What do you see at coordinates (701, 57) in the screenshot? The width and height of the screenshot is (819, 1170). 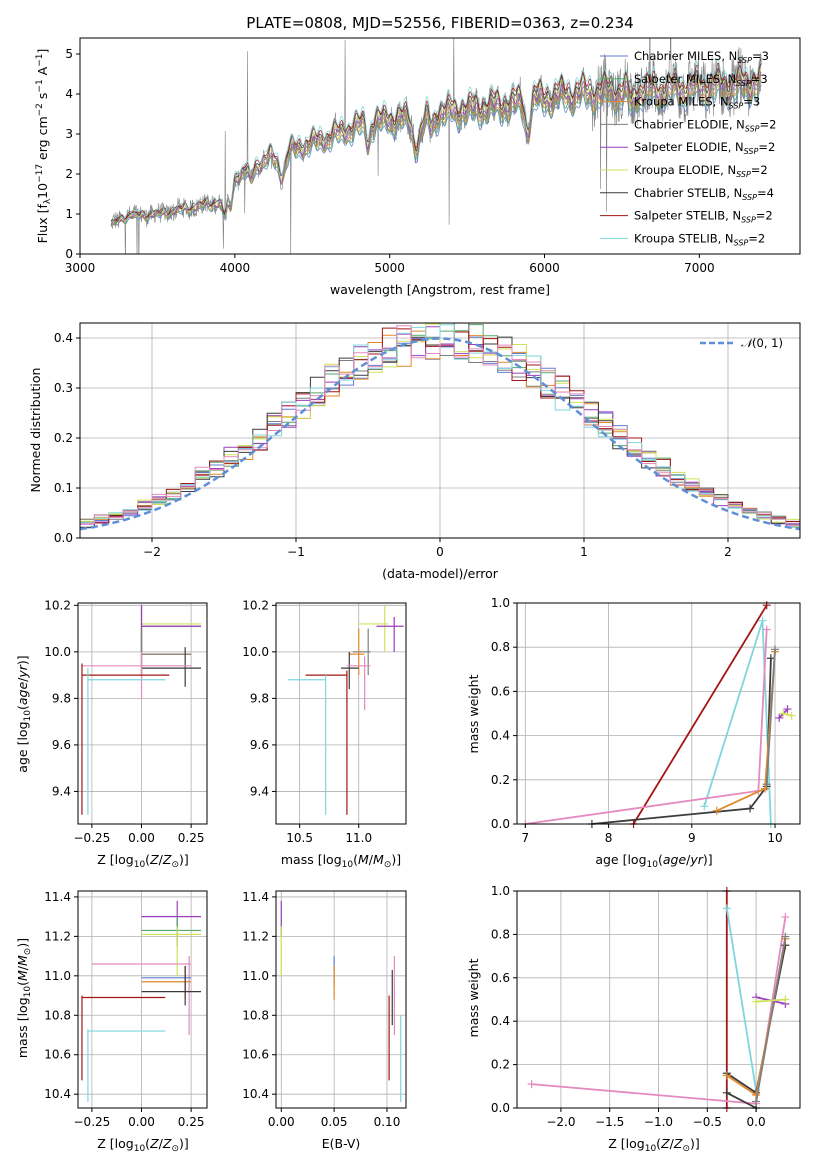 I see `legend-entry: Chabrier MILES, NSSP=3` at bounding box center [701, 57].